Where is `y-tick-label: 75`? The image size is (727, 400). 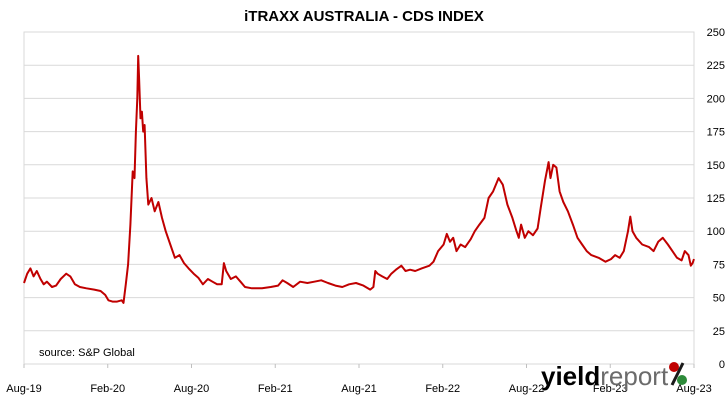 y-tick-label: 75 is located at coordinates (719, 265).